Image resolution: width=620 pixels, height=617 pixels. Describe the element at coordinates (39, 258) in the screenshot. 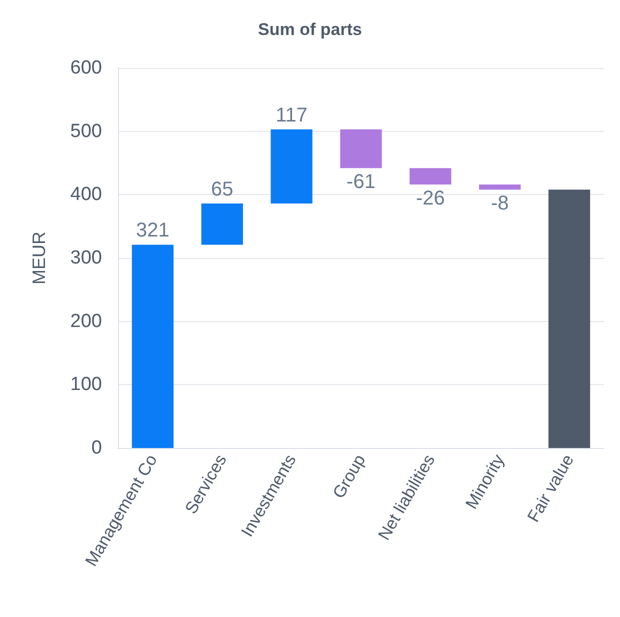

I see `y-axis-title: MEUR` at that location.